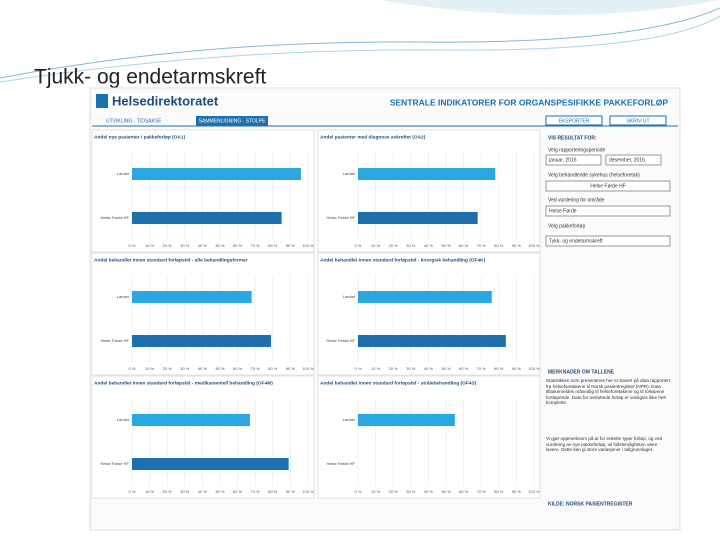  Describe the element at coordinates (576, 241) in the screenshot. I see `select-value: Tykk- og endetarmskreft` at that location.